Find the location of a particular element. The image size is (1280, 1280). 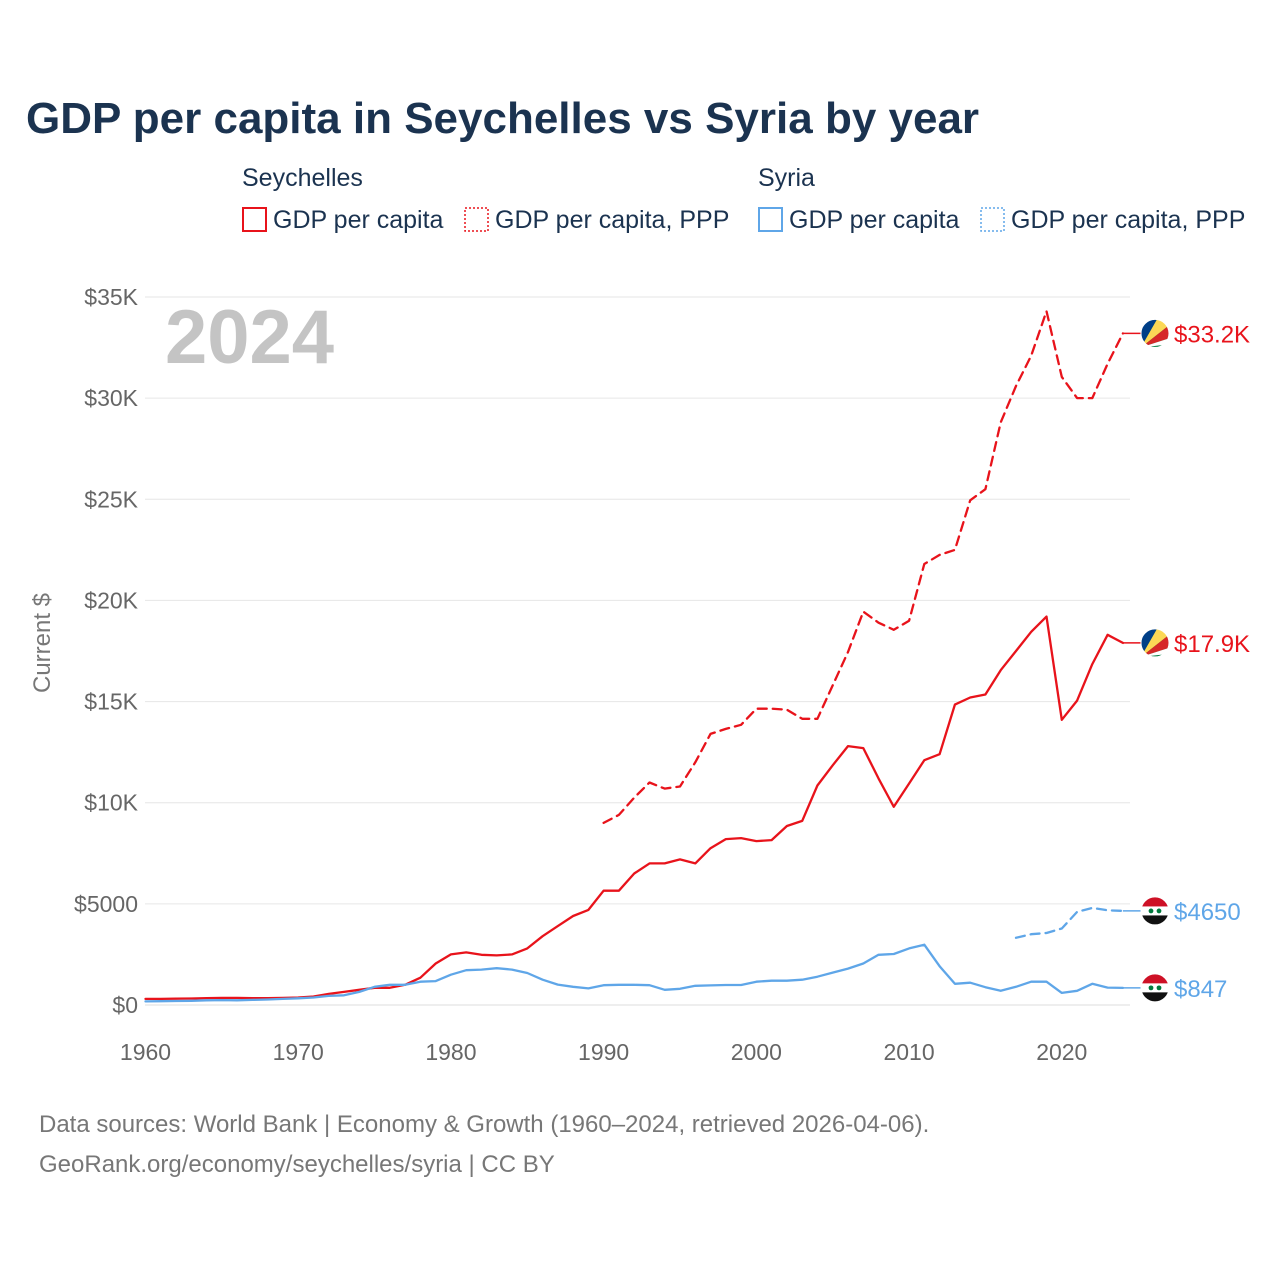

x-tick-label: 1960 is located at coordinates (145, 1052).